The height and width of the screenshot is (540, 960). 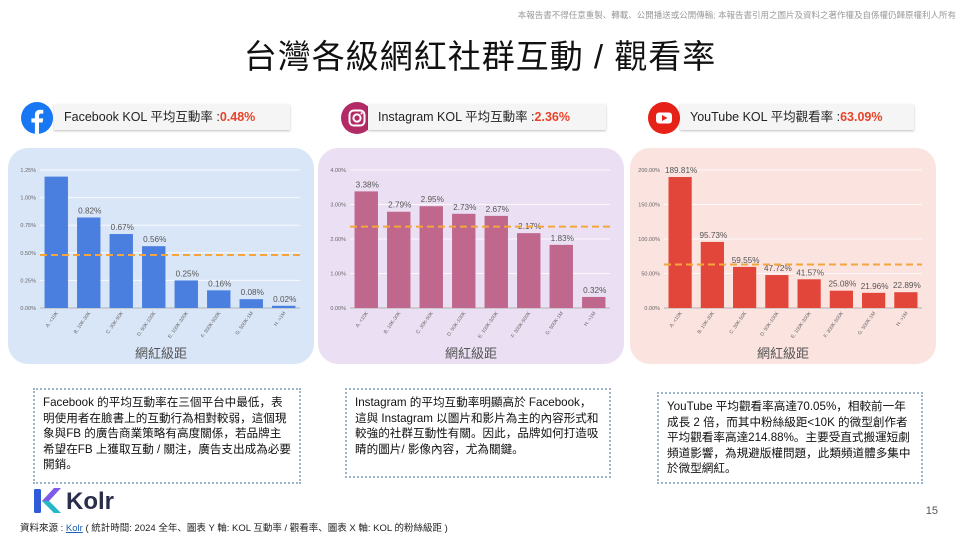 What do you see at coordinates (28, 171) in the screenshot?
I see `y-tick-label: 1.25%` at bounding box center [28, 171].